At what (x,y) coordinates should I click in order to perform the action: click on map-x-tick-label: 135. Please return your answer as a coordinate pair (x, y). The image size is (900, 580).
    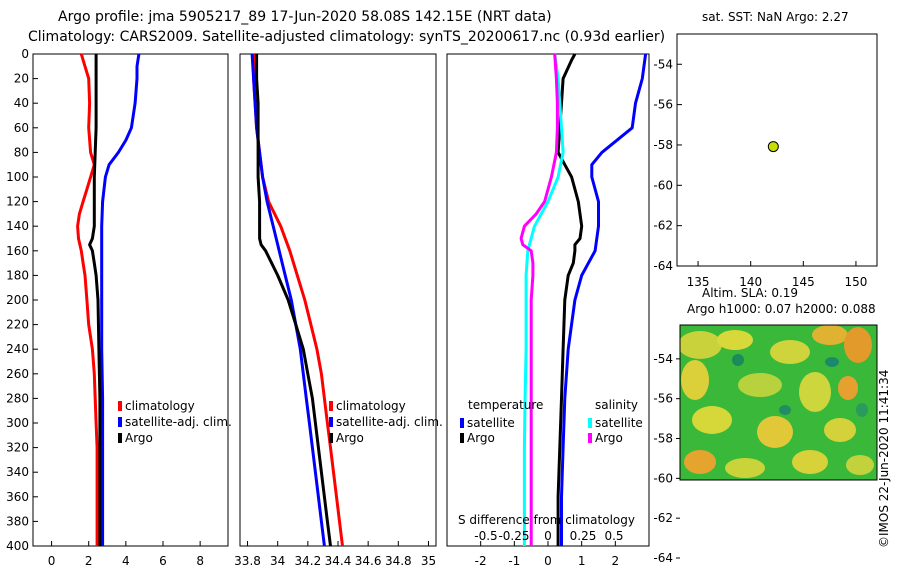
    Looking at the image, I should click on (698, 282).